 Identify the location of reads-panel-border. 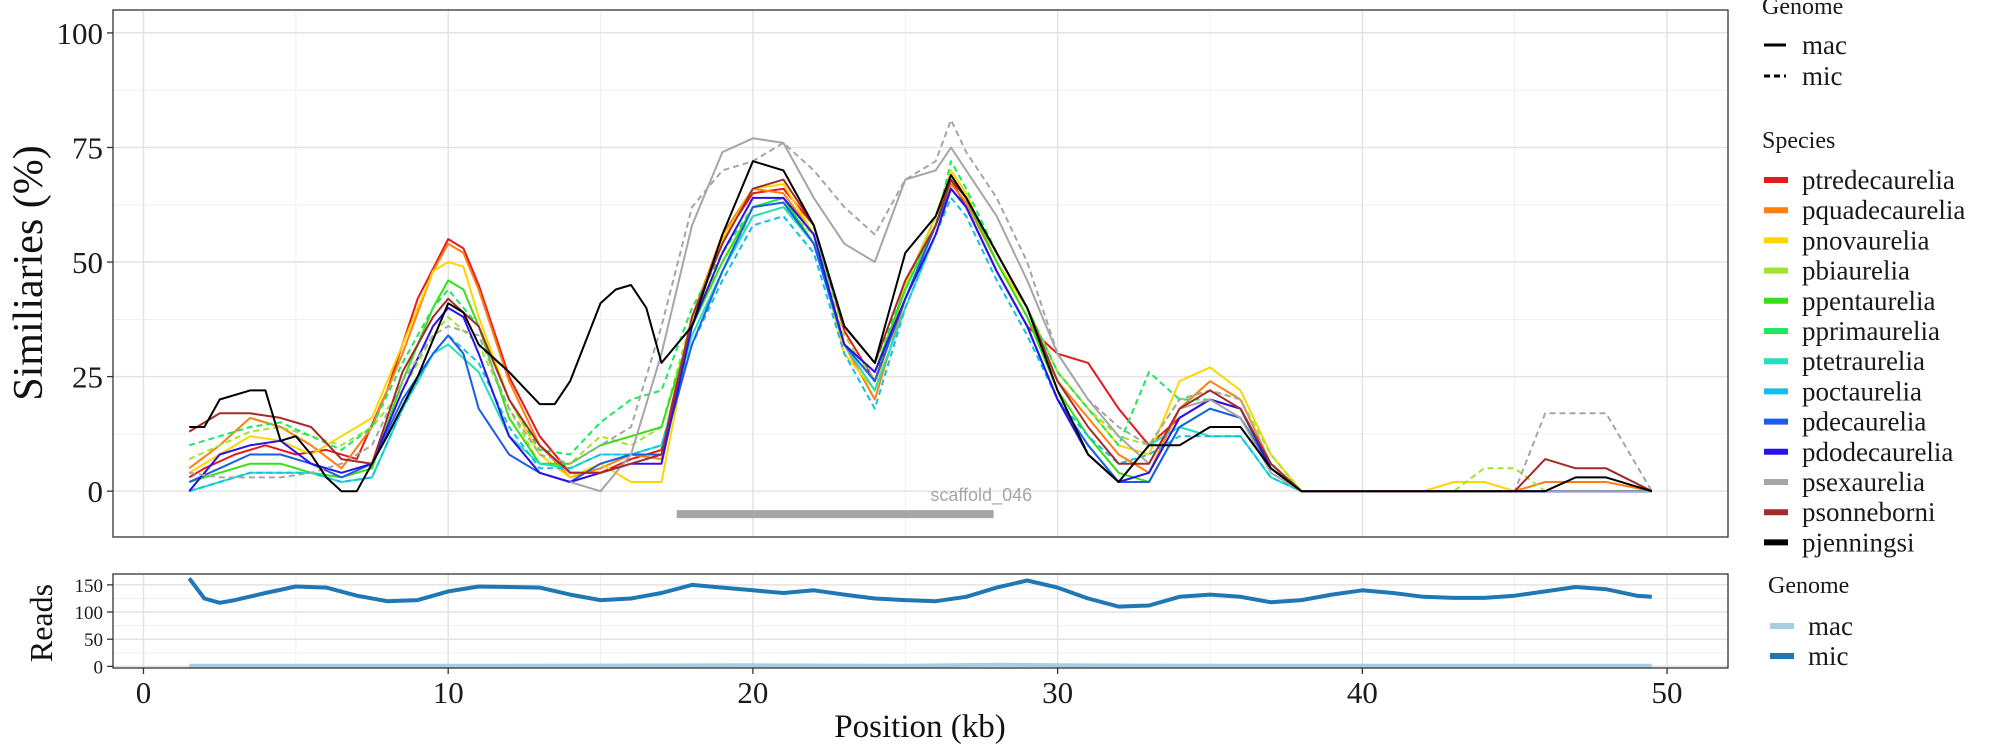
(920, 621).